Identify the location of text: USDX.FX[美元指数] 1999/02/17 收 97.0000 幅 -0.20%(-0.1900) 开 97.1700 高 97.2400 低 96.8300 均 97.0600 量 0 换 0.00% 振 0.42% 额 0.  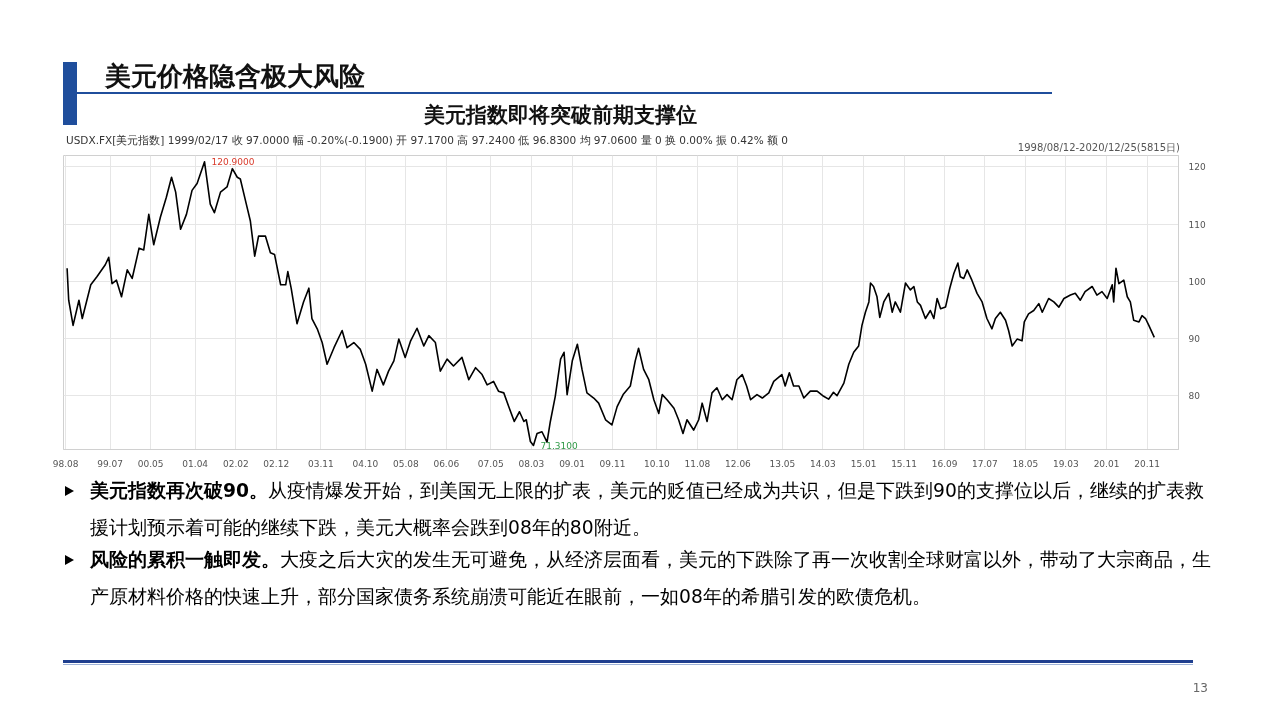
(427, 140).